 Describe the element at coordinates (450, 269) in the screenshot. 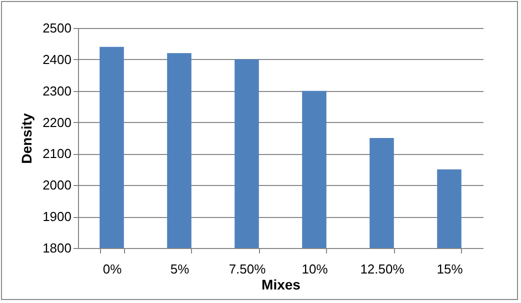

I see `x-tick-label: 15%` at that location.